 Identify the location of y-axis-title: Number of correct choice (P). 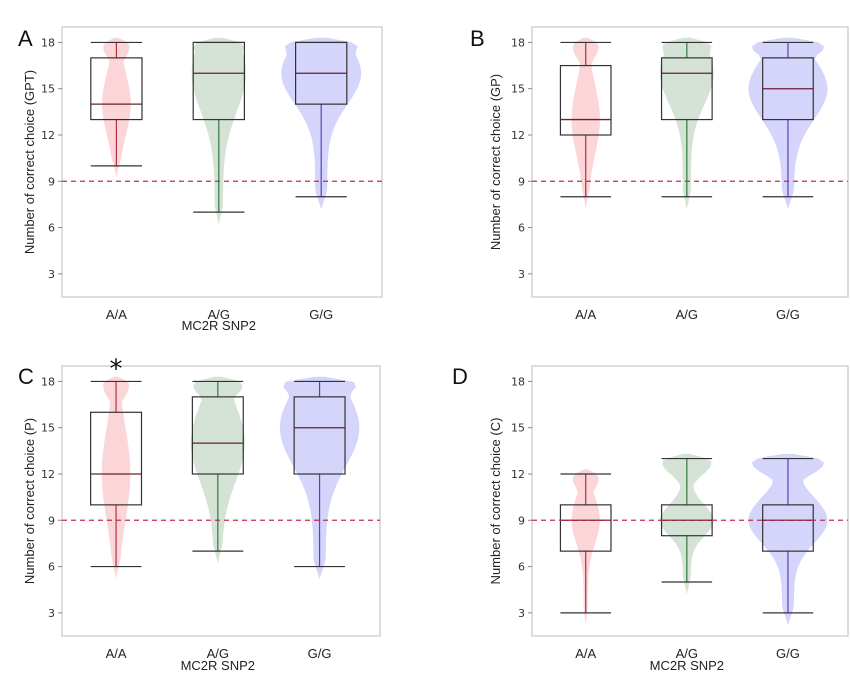
(29, 501).